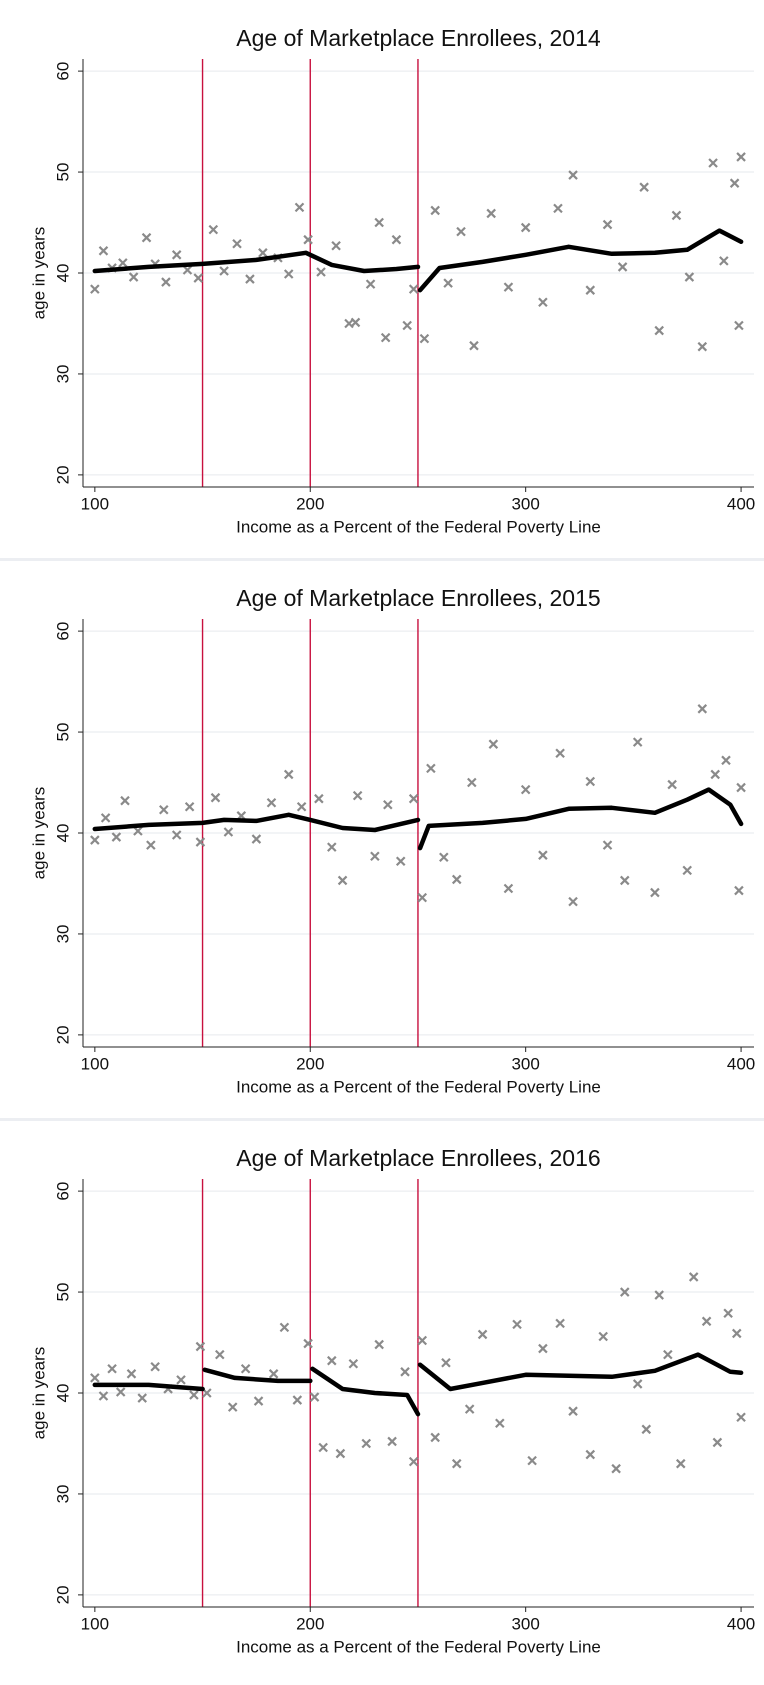 Image resolution: width=764 pixels, height=1685 pixels. I want to click on chart-title: Age of Marketplace Enrollees, 2014, so click(418, 38).